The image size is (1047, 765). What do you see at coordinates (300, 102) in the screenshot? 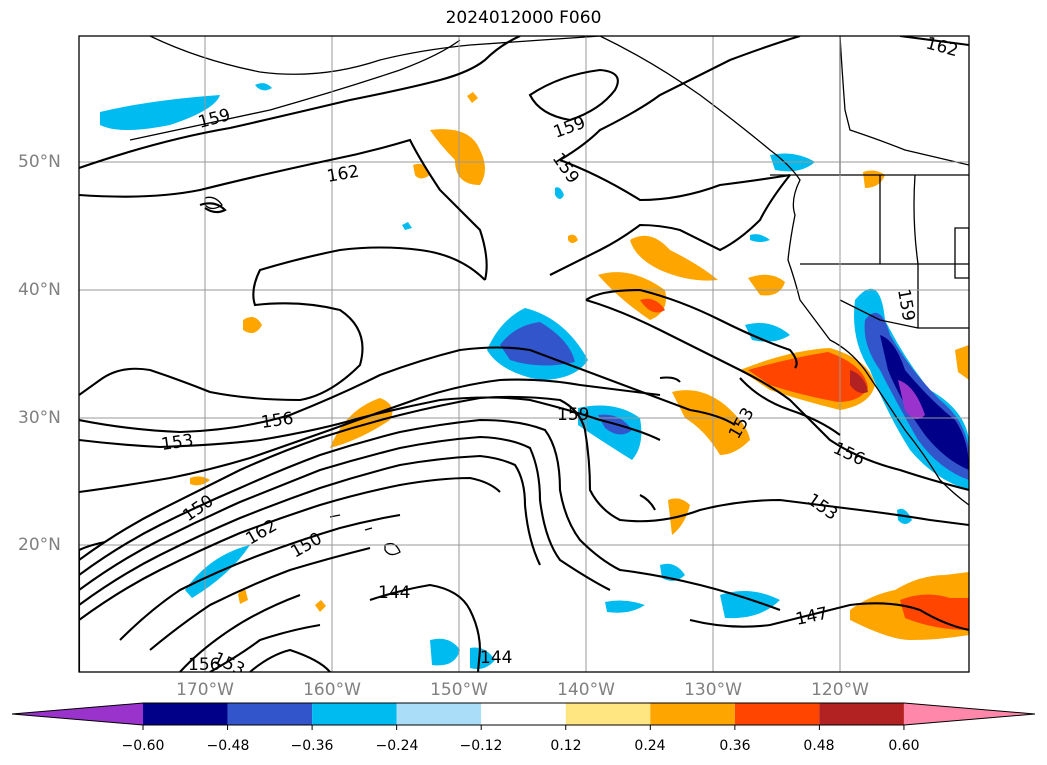
I see `contour-north` at bounding box center [300, 102].